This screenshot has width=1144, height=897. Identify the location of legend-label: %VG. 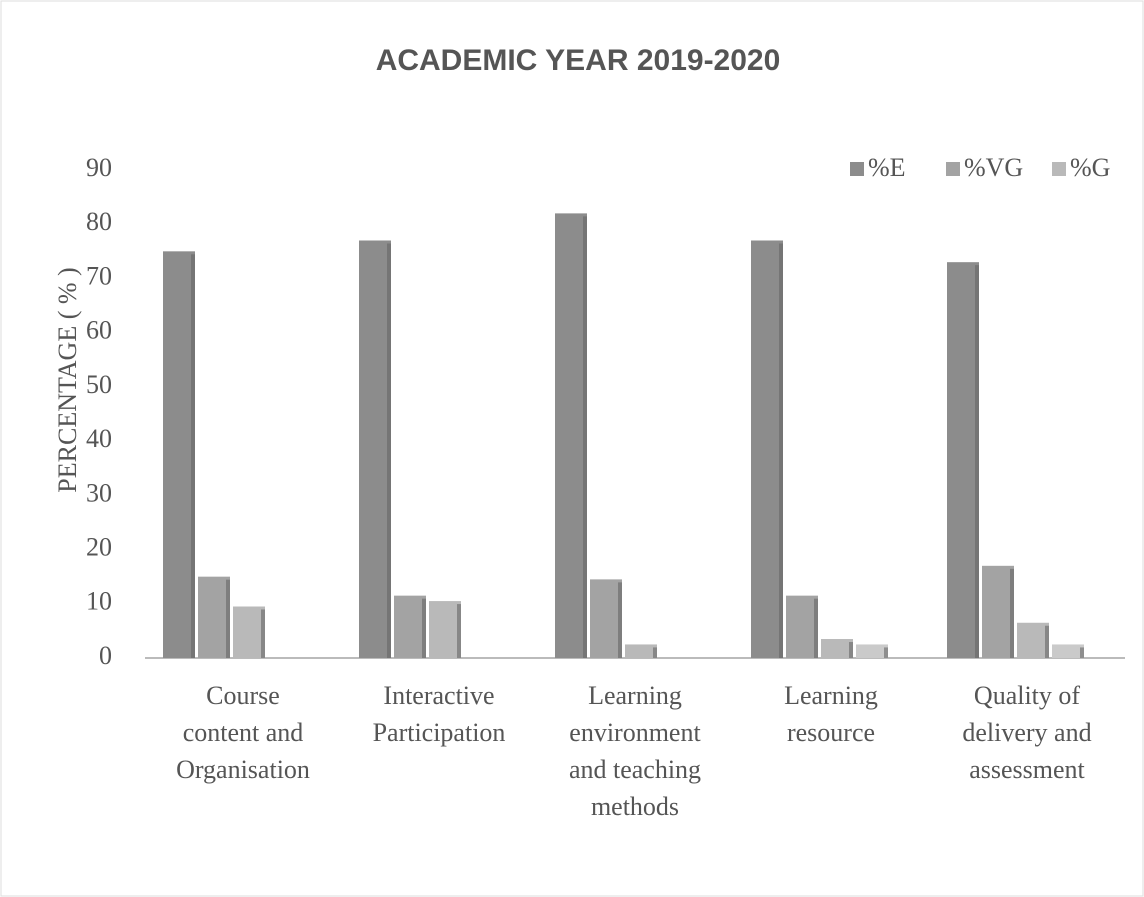
(993, 167).